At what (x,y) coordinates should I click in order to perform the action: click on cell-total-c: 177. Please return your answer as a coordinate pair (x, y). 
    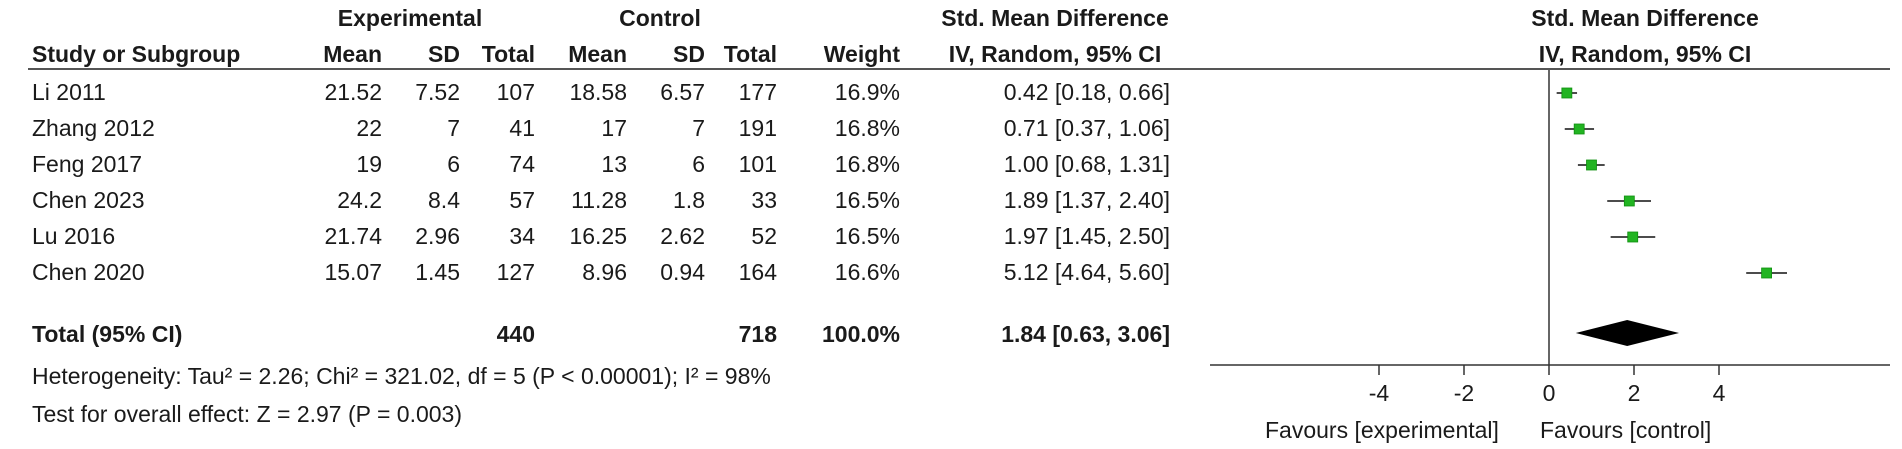
    Looking at the image, I should click on (757, 92).